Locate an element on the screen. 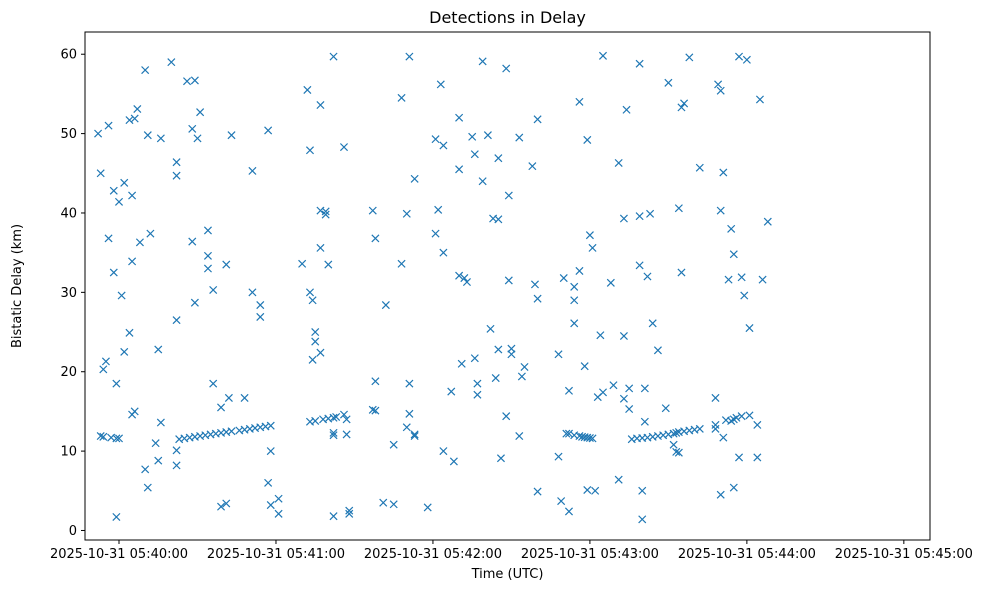 This screenshot has width=987, height=590. y-tick-label: 50 is located at coordinates (68, 134).